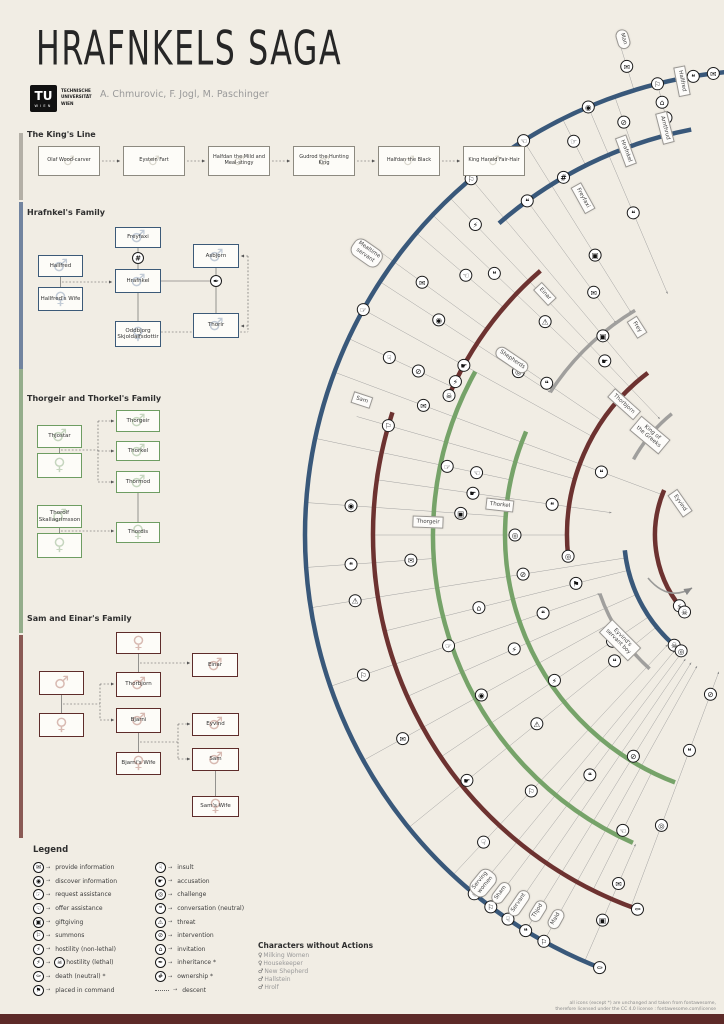 The image size is (724, 1024). What do you see at coordinates (138, 420) in the screenshot?
I see `person-name: Thorgeir` at bounding box center [138, 420].